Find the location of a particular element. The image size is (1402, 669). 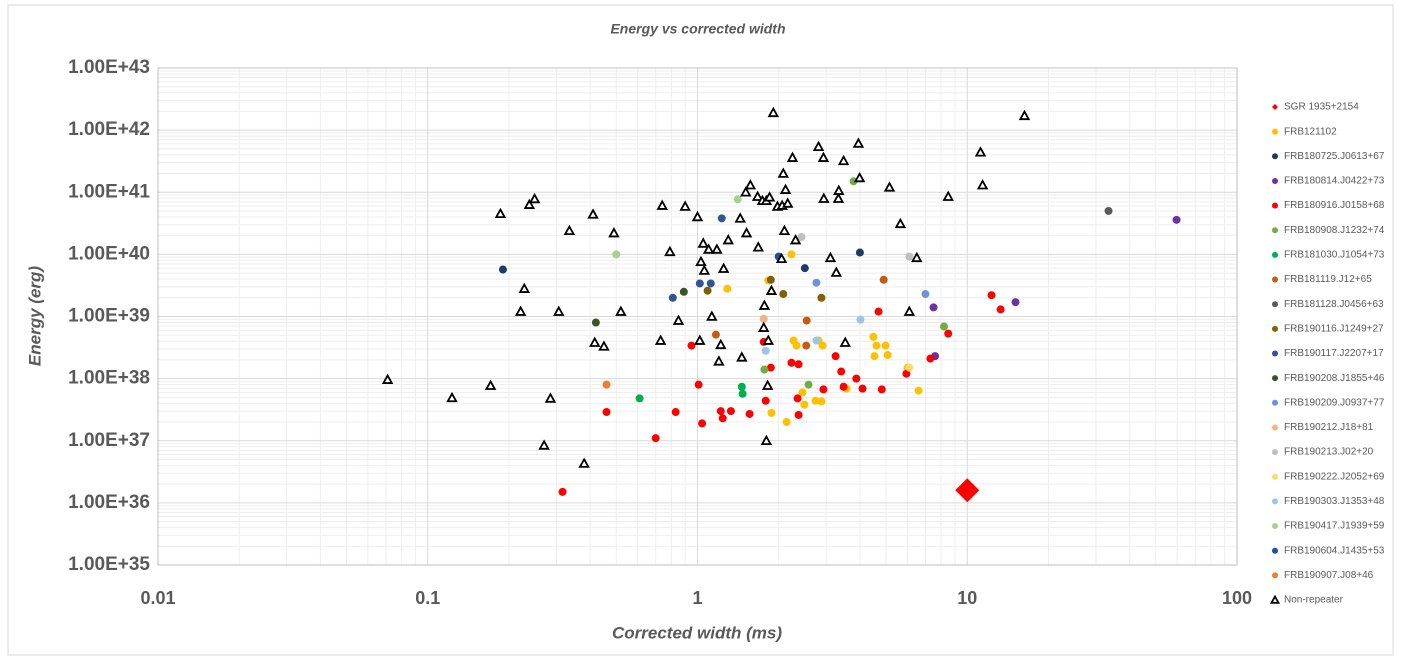

y-tick-label: 1.00E+36 is located at coordinates (109, 502).